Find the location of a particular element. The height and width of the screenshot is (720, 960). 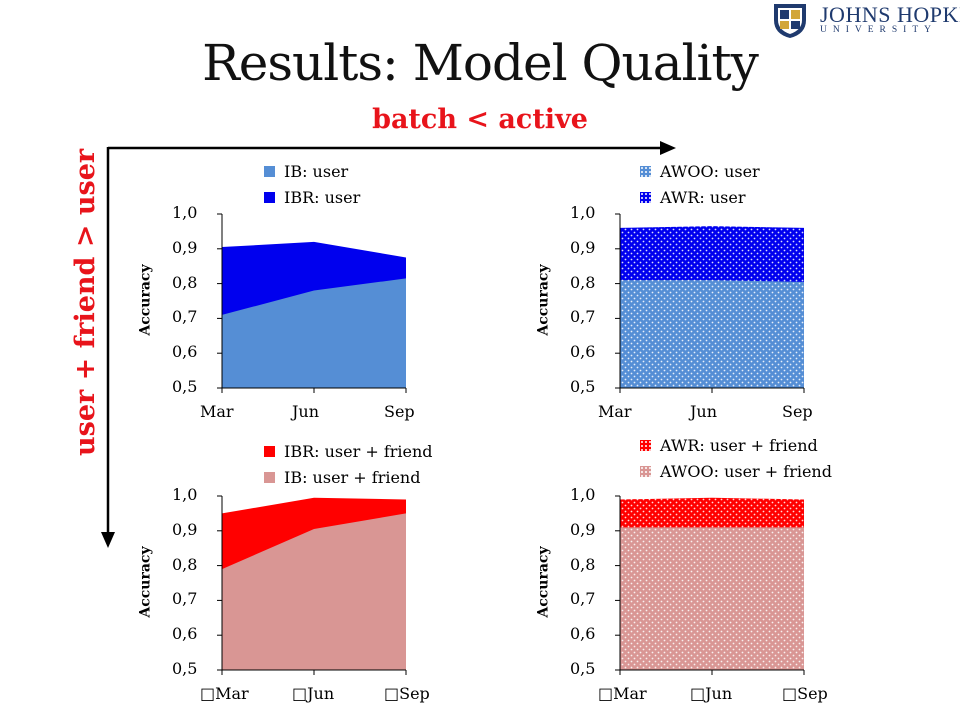

legend-label: AWOO: user + friend is located at coordinates (746, 471).